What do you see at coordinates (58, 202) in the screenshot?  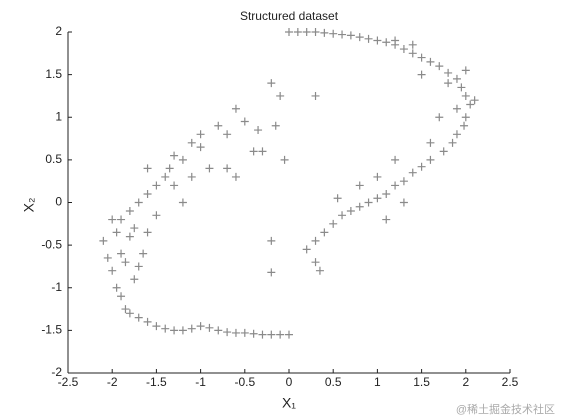 I see `y-tick-label: 0` at bounding box center [58, 202].